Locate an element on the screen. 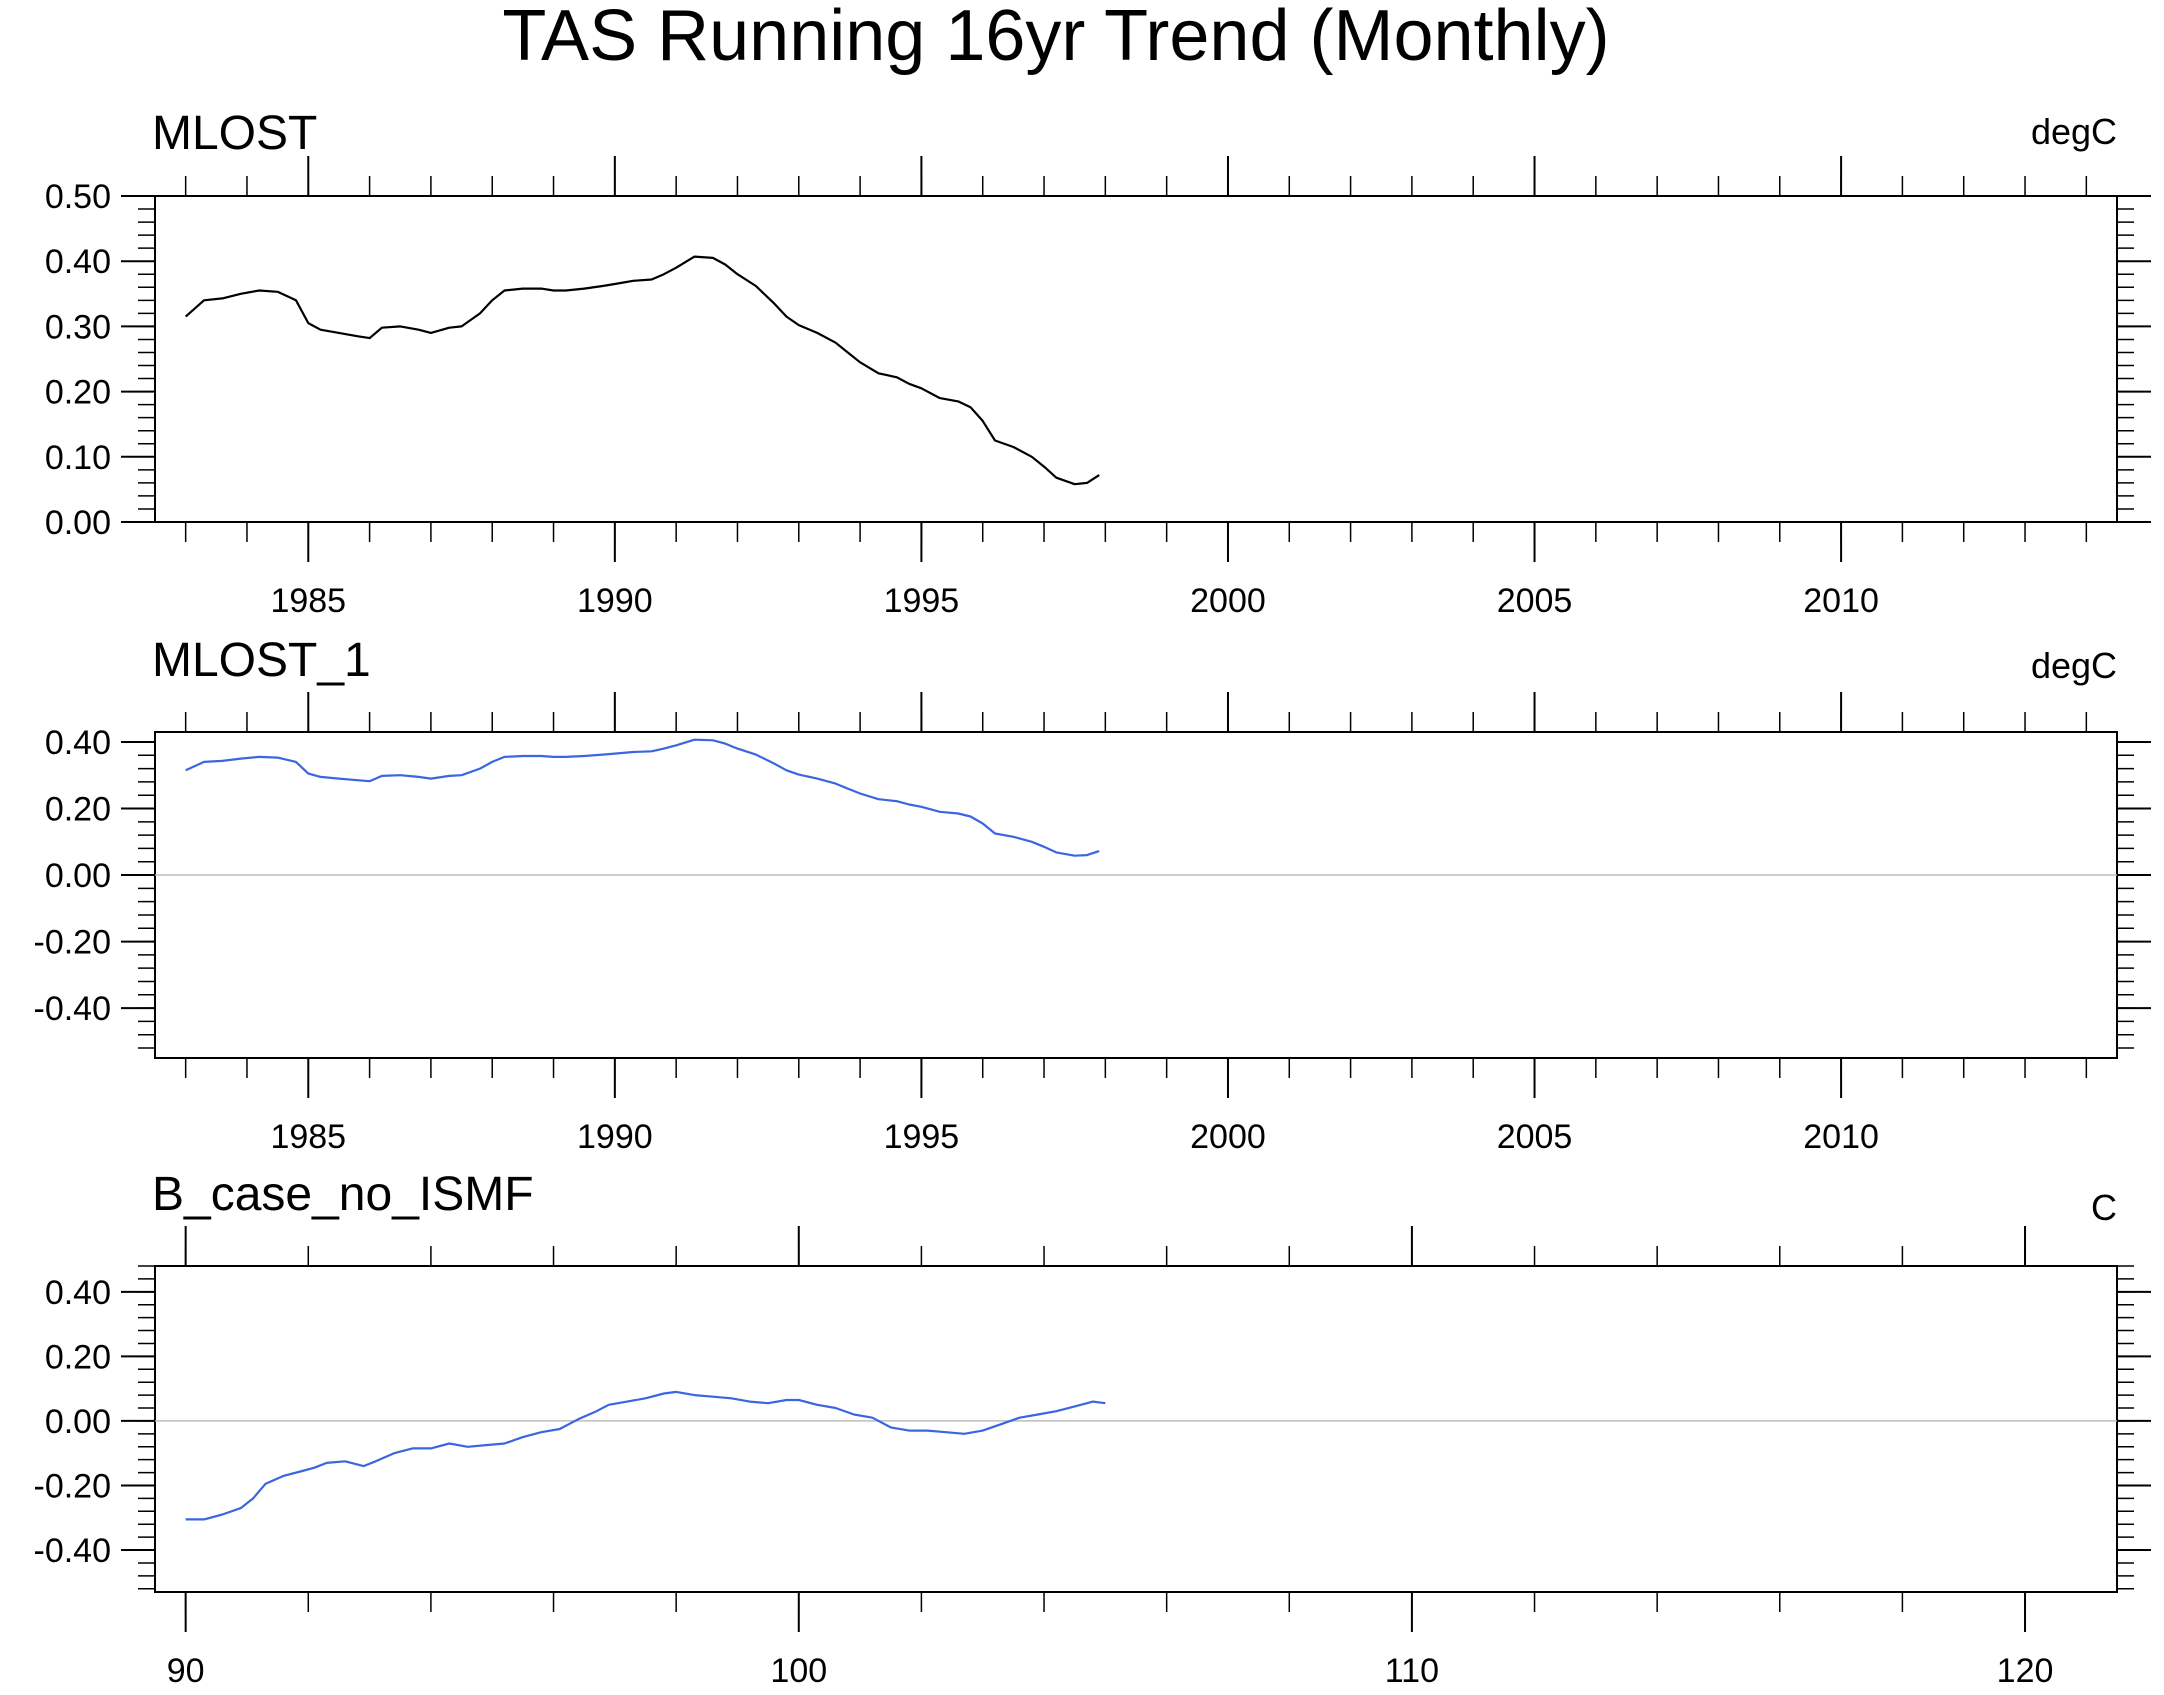 The width and height of the screenshot is (2164, 1695). x-tick-label: 100 is located at coordinates (798, 1671).